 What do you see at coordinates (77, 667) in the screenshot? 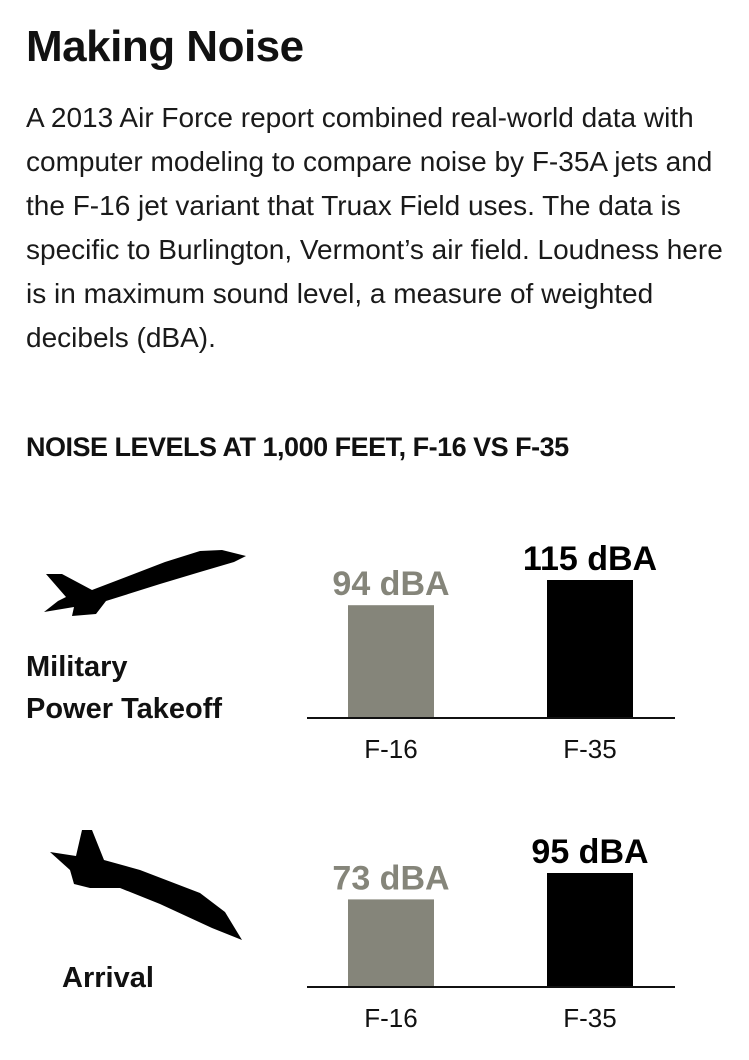
I see `panel-label-takeoff-line1: Military` at bounding box center [77, 667].